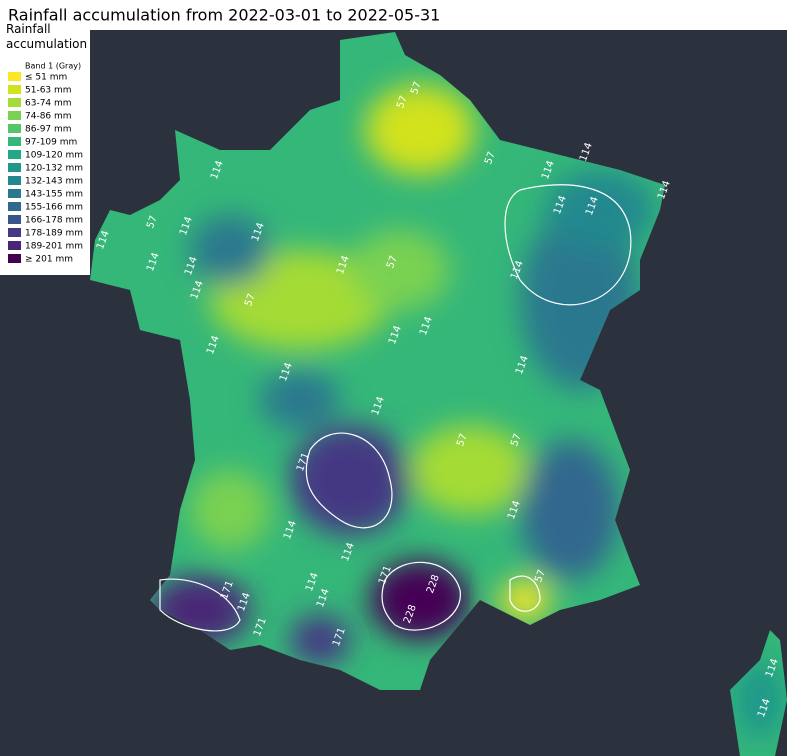 Image resolution: width=787 pixels, height=756 pixels. Describe the element at coordinates (54, 208) in the screenshot. I see `legend-label: 155-166 mm` at that location.